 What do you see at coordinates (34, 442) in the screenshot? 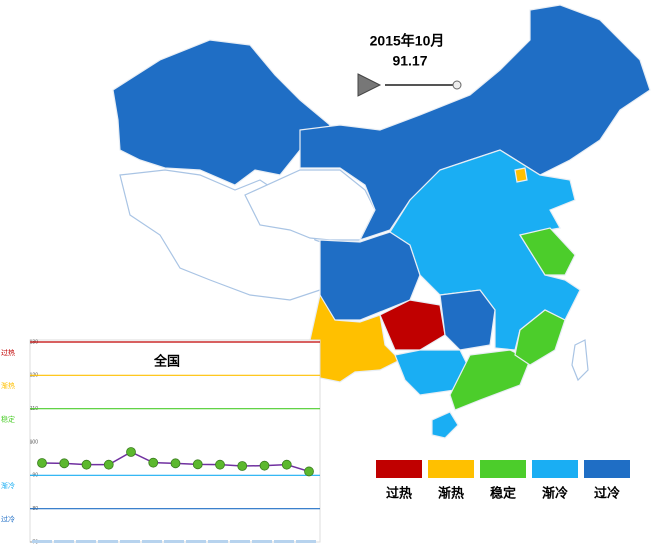
I see `y-tick-label: 100` at bounding box center [34, 442].